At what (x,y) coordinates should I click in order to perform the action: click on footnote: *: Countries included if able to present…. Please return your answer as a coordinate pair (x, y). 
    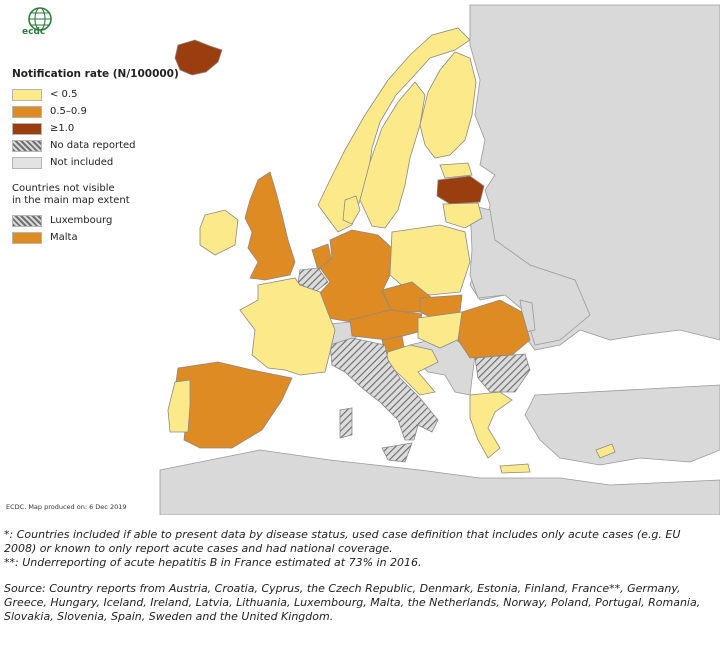
    Looking at the image, I should click on (342, 541).